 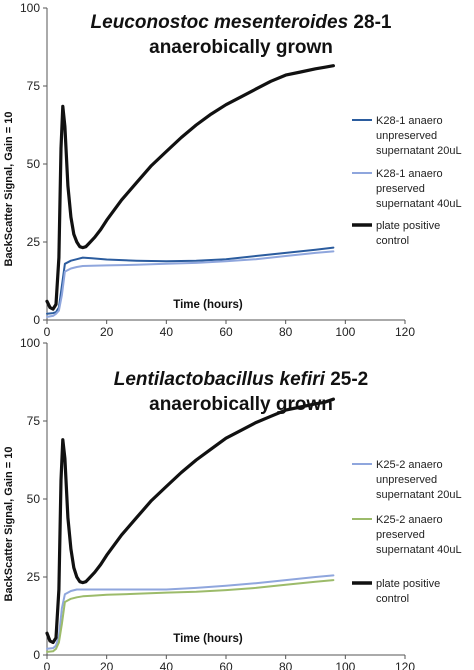 I want to click on chart-title-line-1: Leuconostoc mesenteroides 28-1, so click(x=241, y=22).